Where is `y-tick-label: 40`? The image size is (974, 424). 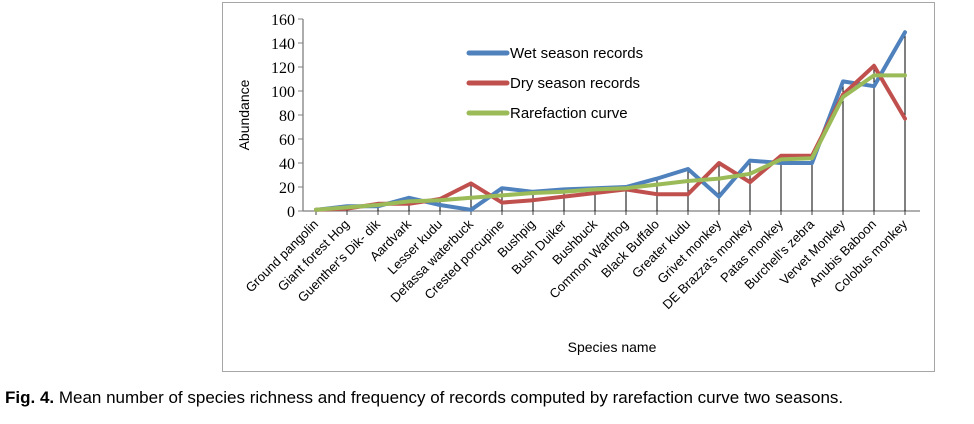
y-tick-label: 40 is located at coordinates (287, 164).